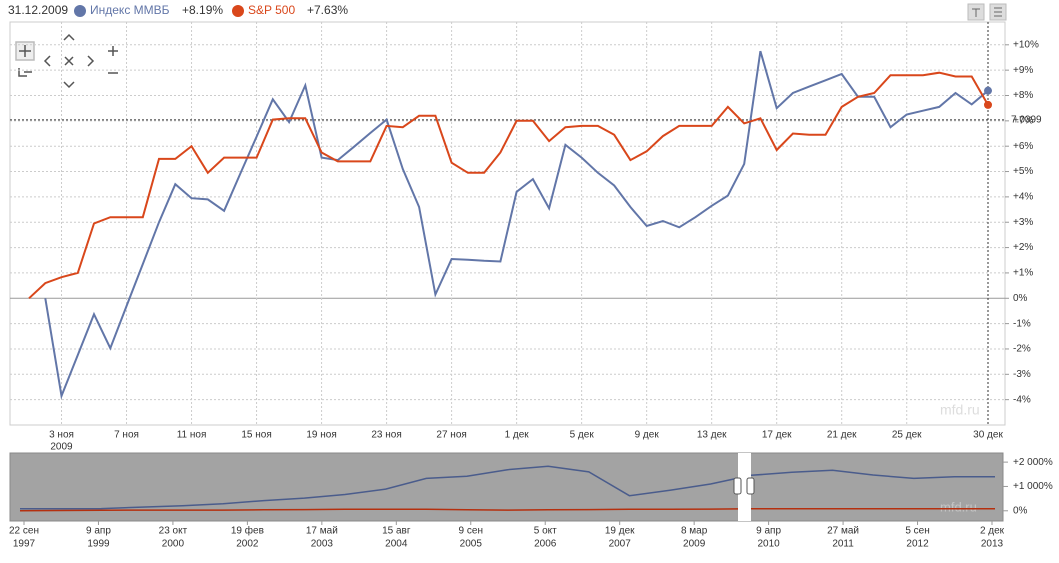  I want to click on x-tick-label: 1 дек, so click(517, 435).